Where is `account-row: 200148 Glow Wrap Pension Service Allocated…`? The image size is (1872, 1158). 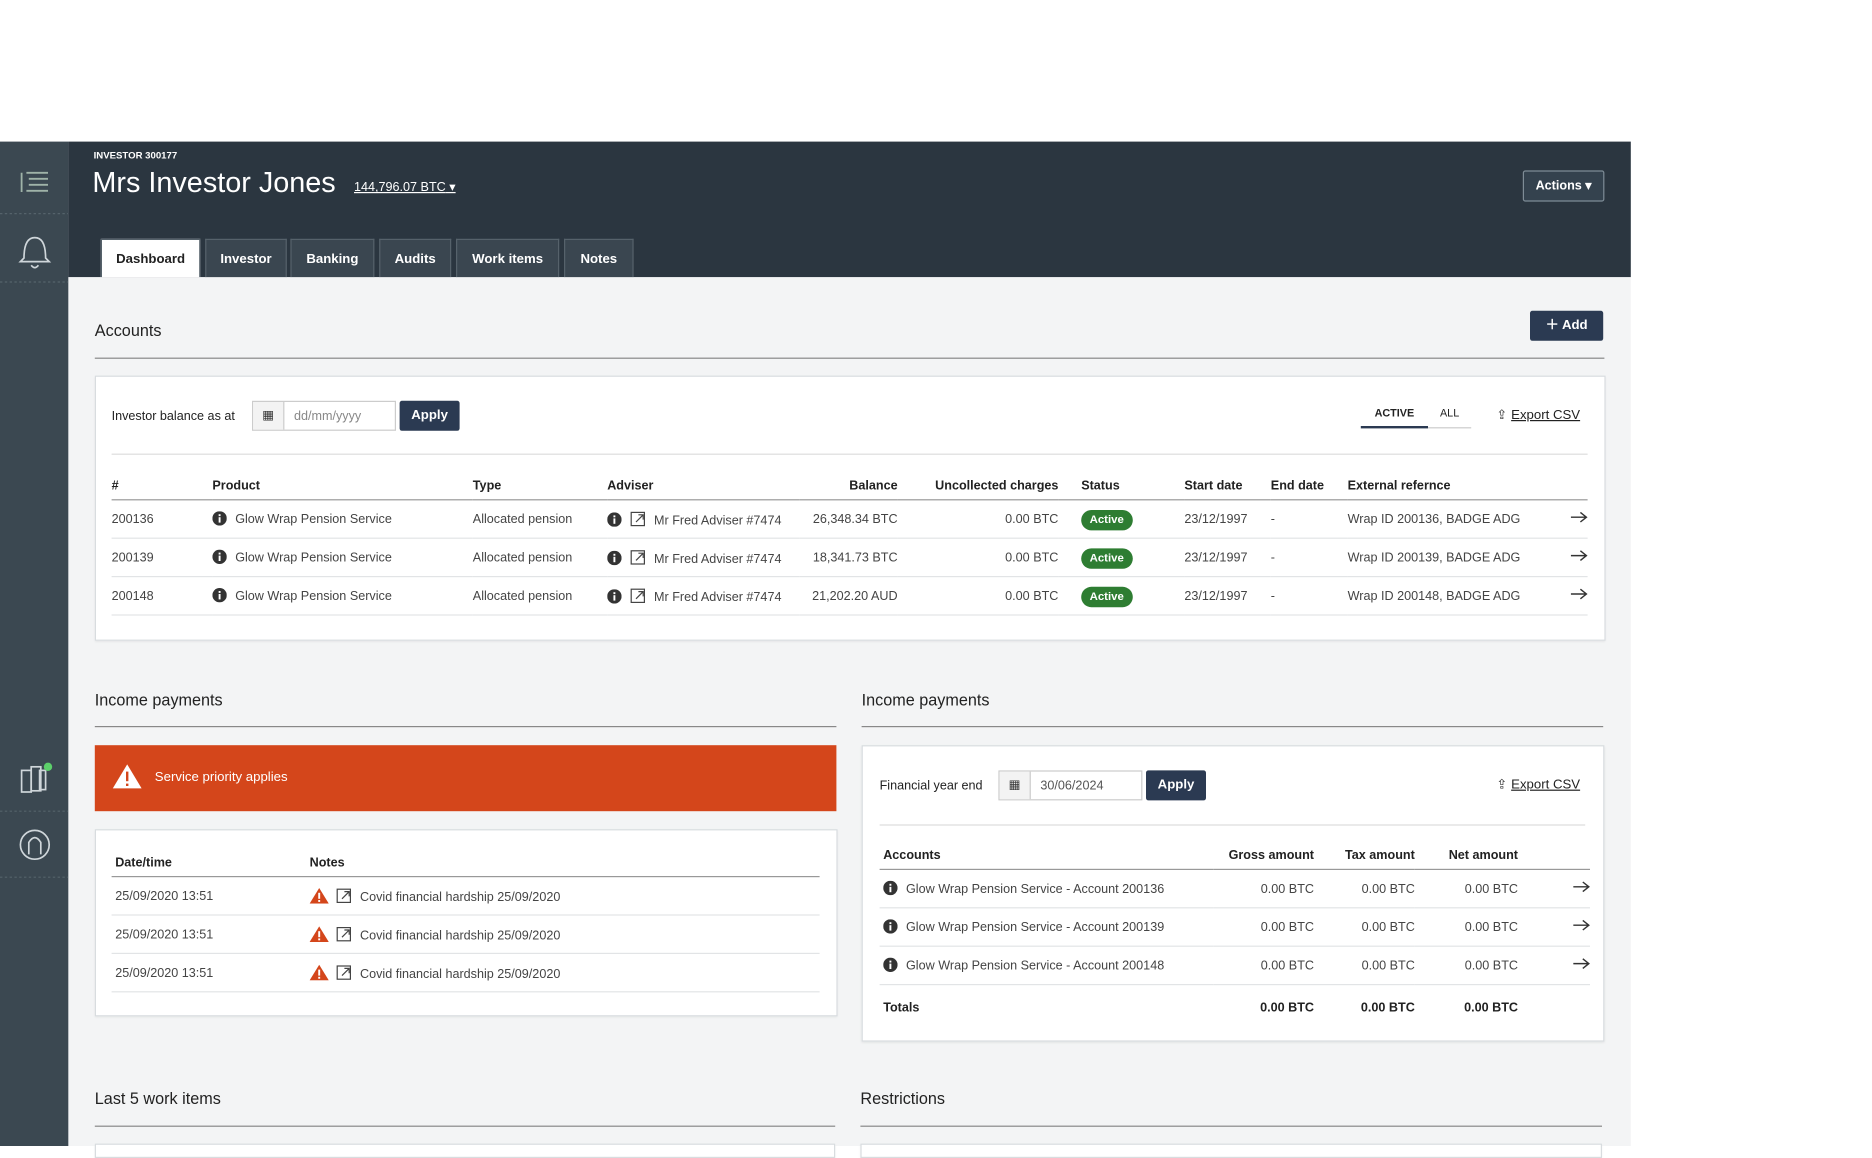
account-row: 200148 Glow Wrap Pension Service Allocated… is located at coordinates (849, 596).